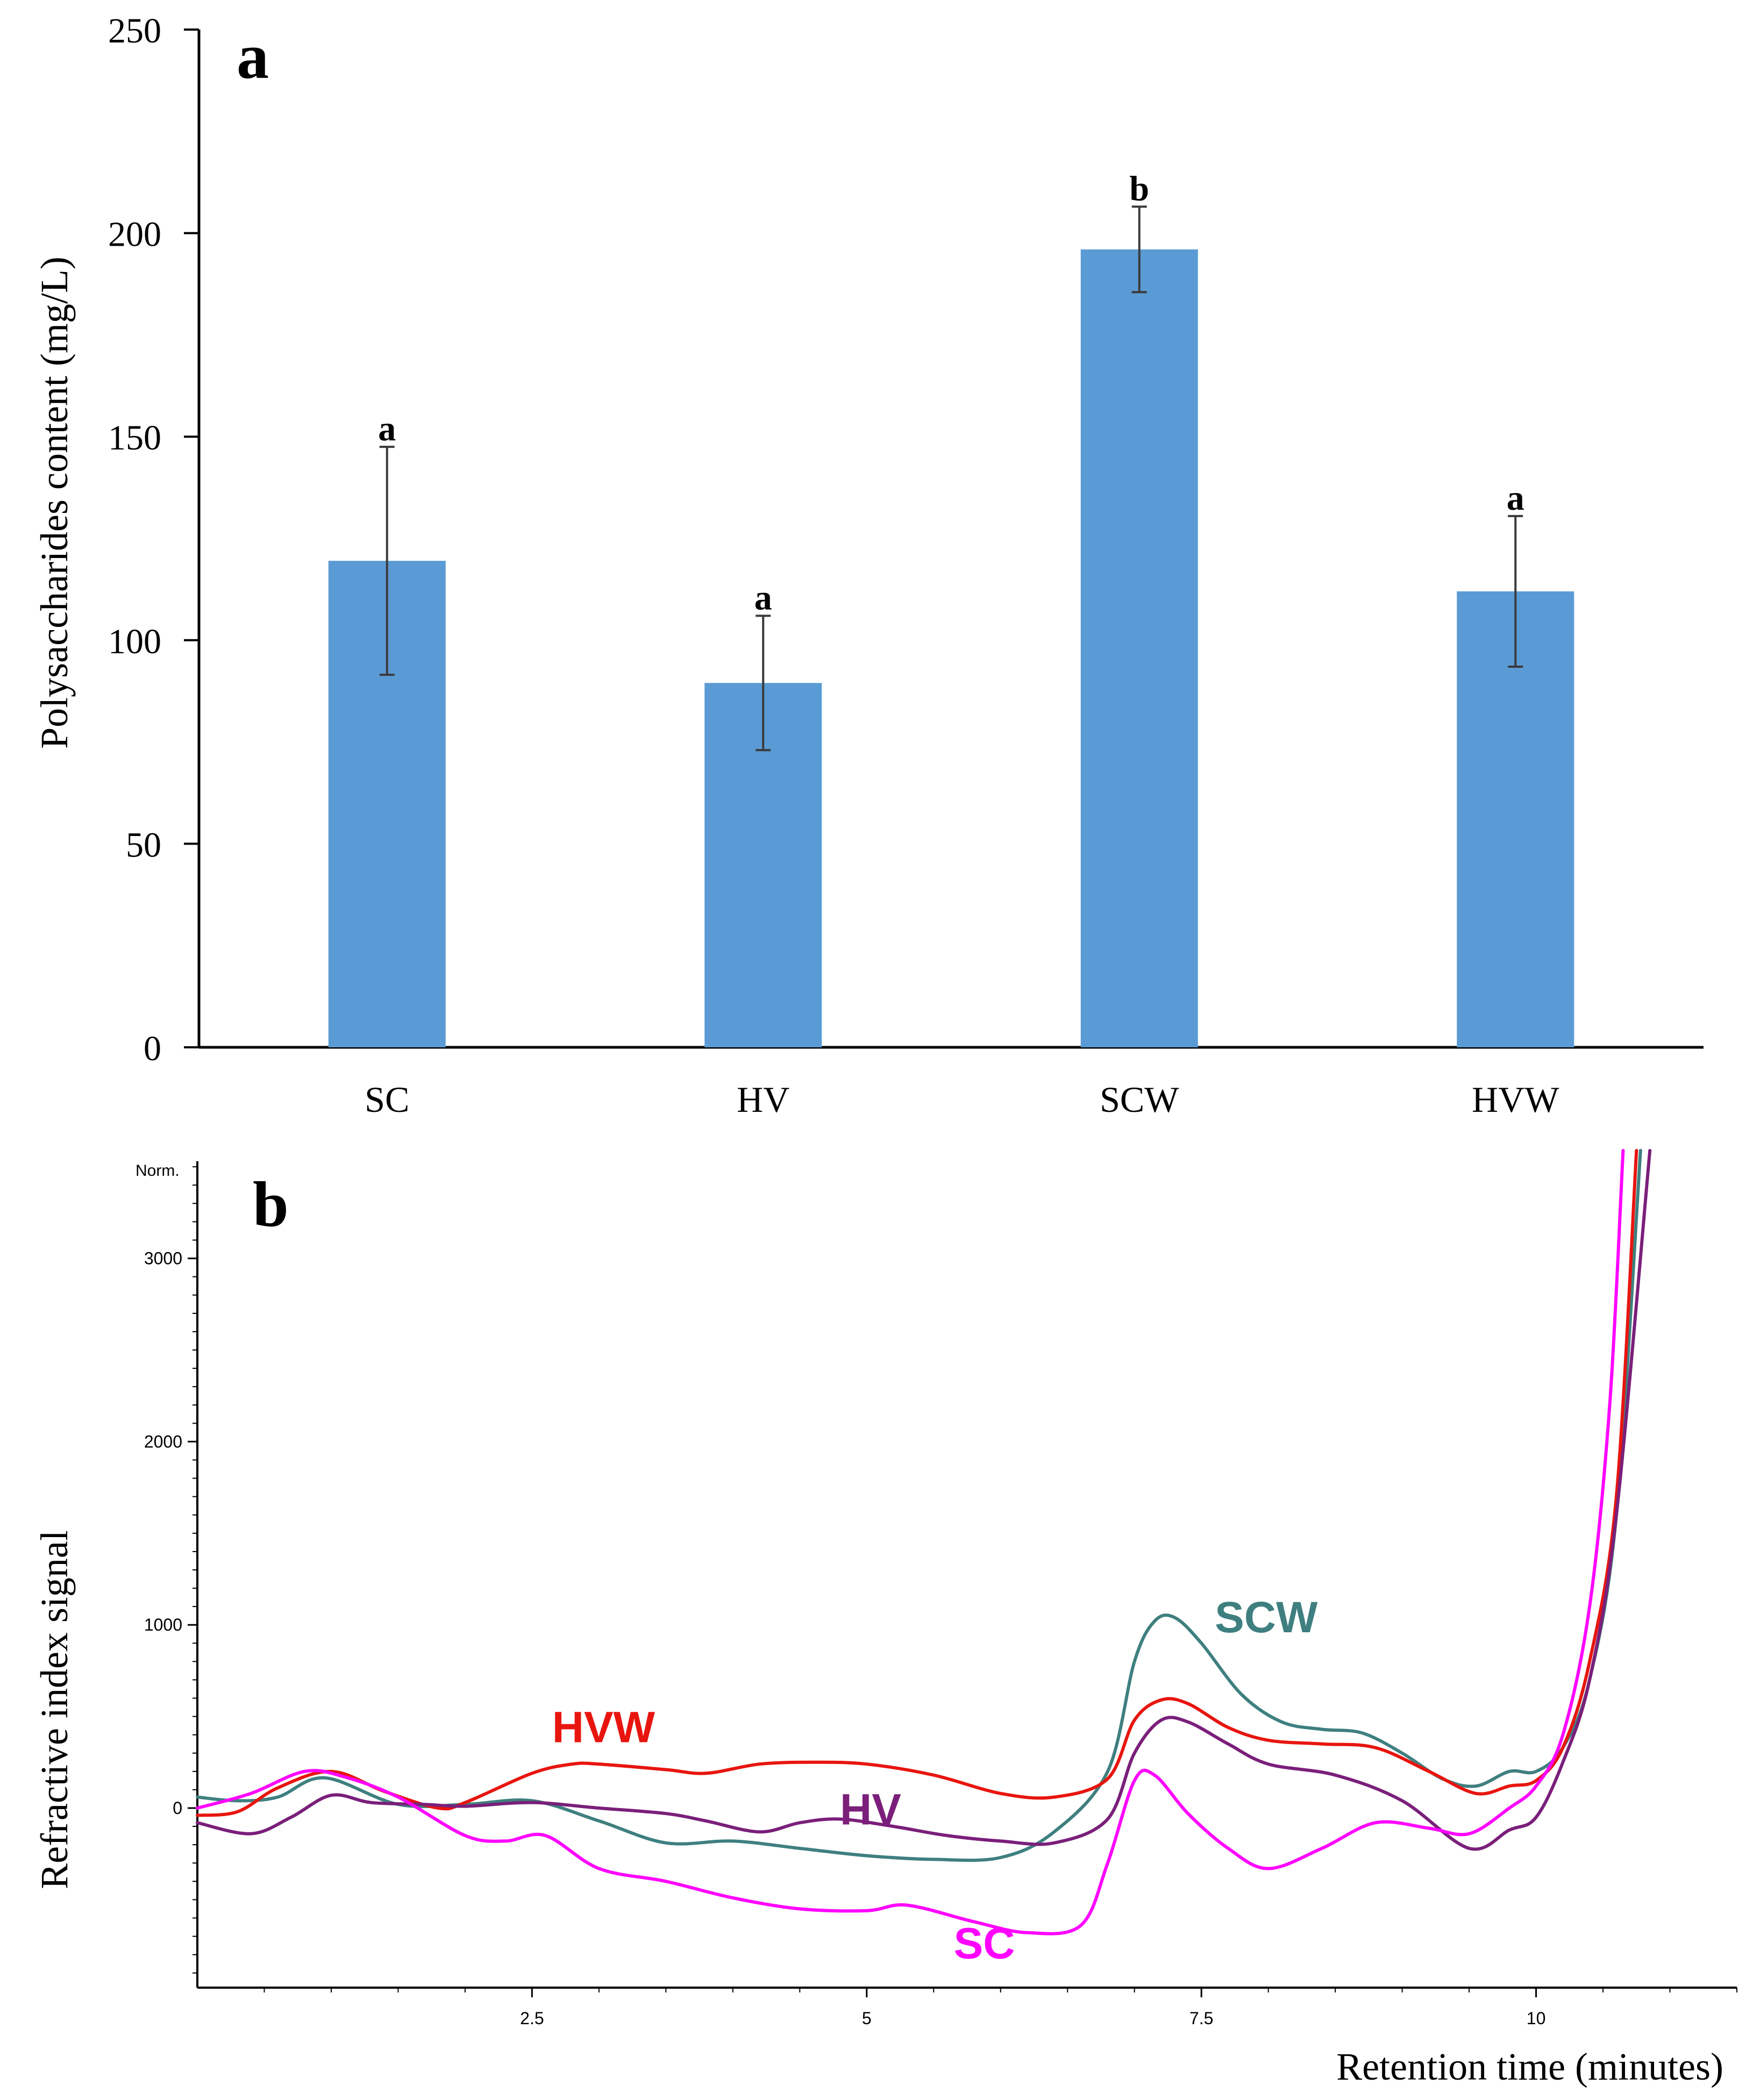  Describe the element at coordinates (134, 31) in the screenshot. I see `panel-a-y-tick-label: 250` at that location.